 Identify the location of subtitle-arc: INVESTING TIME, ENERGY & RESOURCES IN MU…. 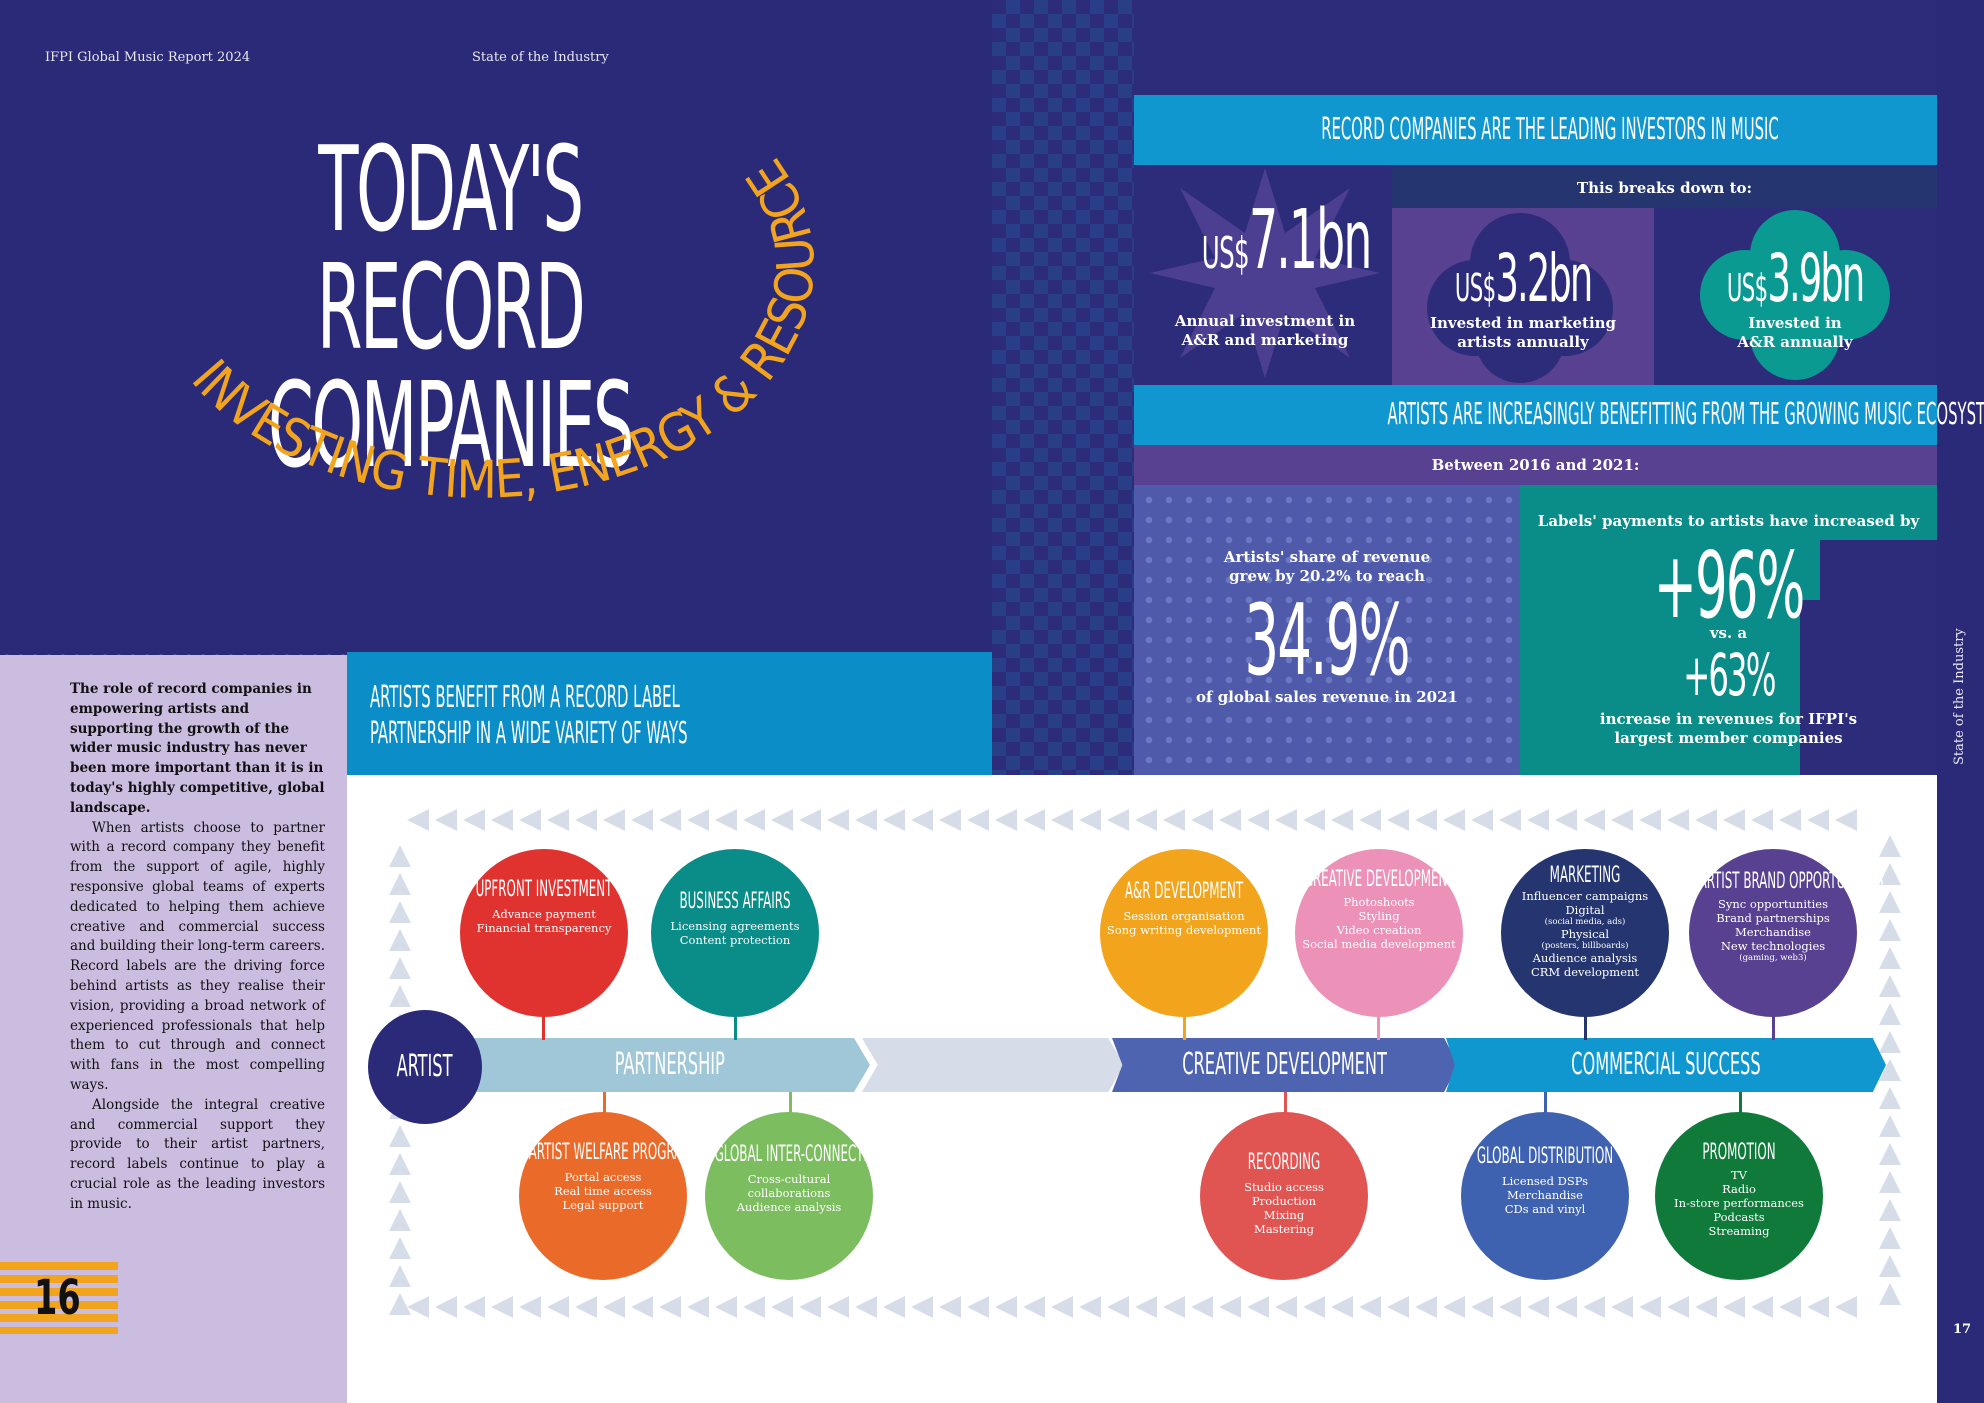
(489, 315).